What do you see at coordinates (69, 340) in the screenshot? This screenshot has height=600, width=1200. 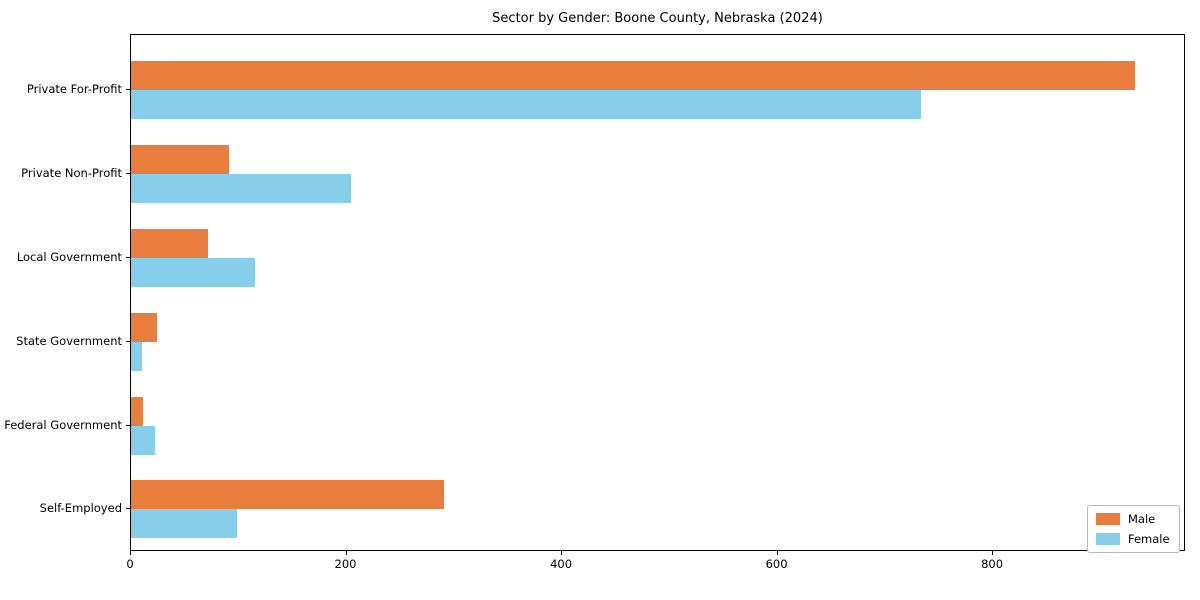 I see `y-tick-label: State Government` at bounding box center [69, 340].